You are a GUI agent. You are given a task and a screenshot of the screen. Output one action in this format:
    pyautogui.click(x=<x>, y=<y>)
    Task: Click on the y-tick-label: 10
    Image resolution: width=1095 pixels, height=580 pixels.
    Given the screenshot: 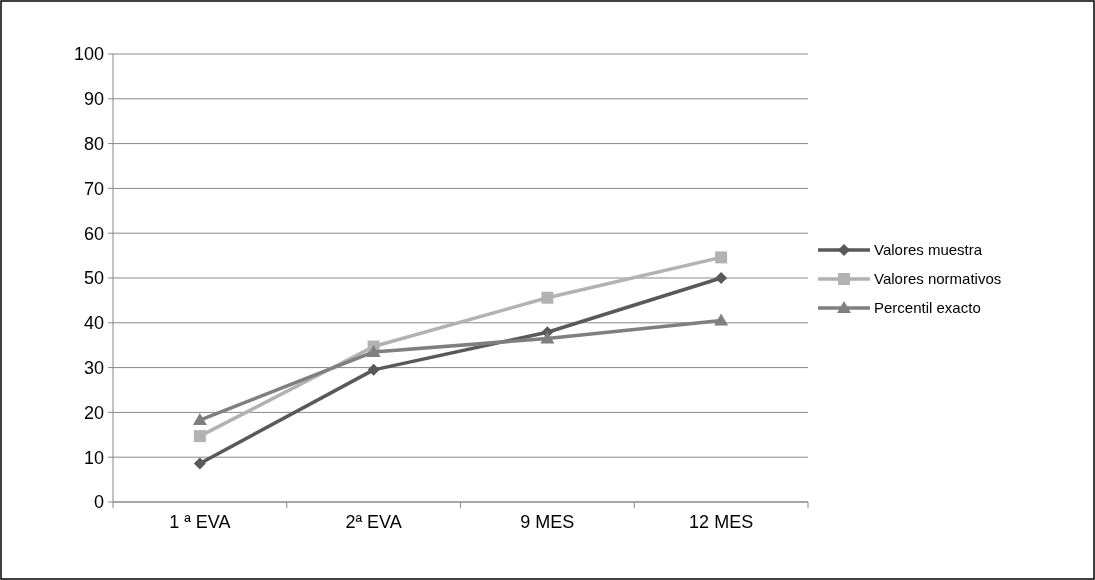 What is the action you would take?
    pyautogui.click(x=93, y=457)
    